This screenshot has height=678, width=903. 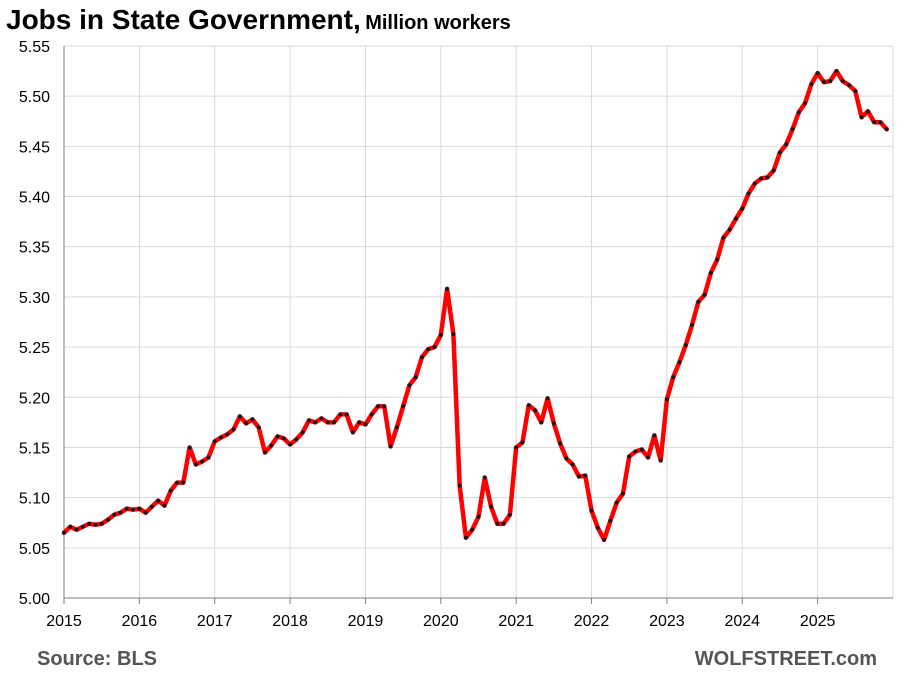 What do you see at coordinates (592, 621) in the screenshot?
I see `x-tick-label: 2022` at bounding box center [592, 621].